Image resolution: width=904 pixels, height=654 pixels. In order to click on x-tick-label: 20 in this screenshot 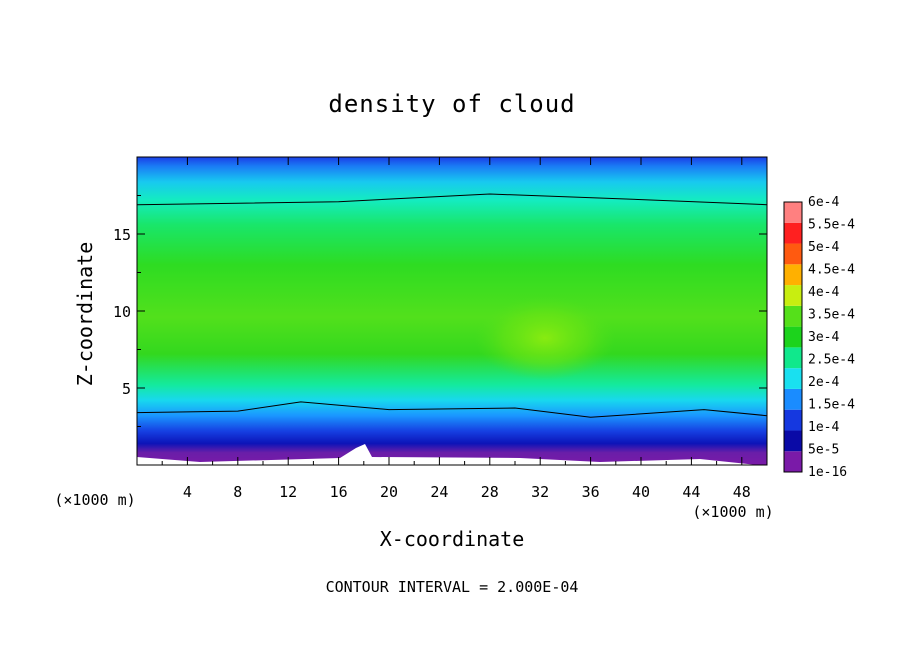, I will do `click(389, 492)`.